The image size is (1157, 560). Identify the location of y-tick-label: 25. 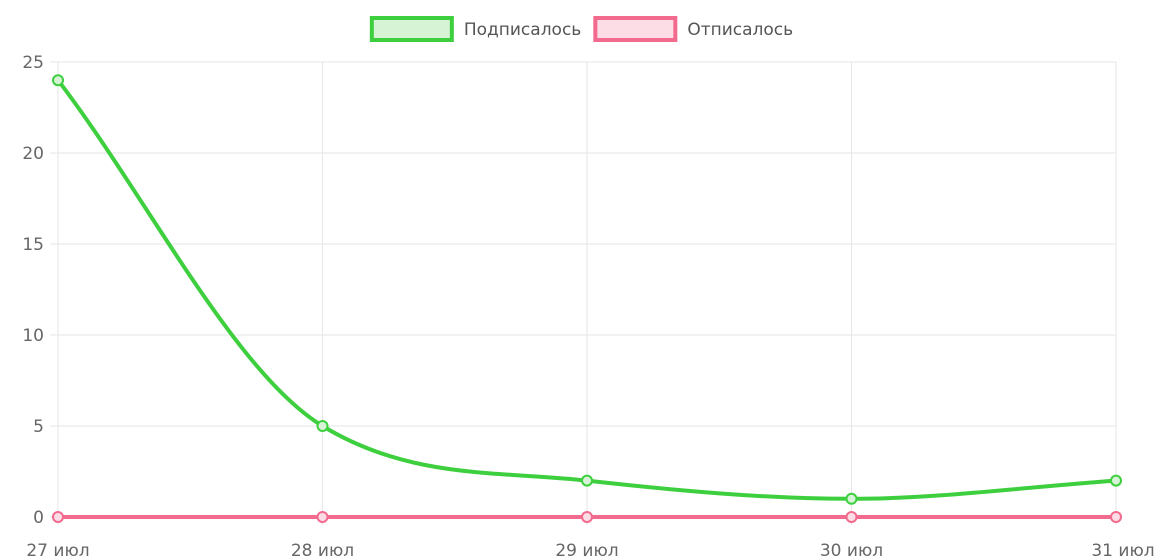
(33, 63).